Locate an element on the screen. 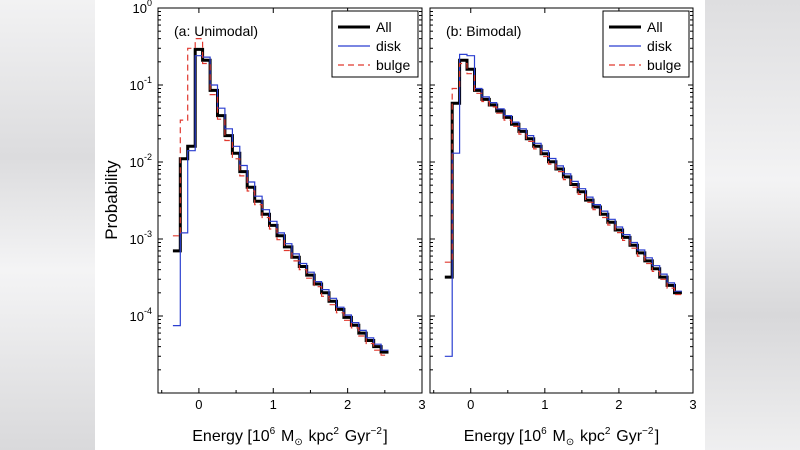 This screenshot has height=450, width=800. unimodal-legend-label-all: All is located at coordinates (384, 27).